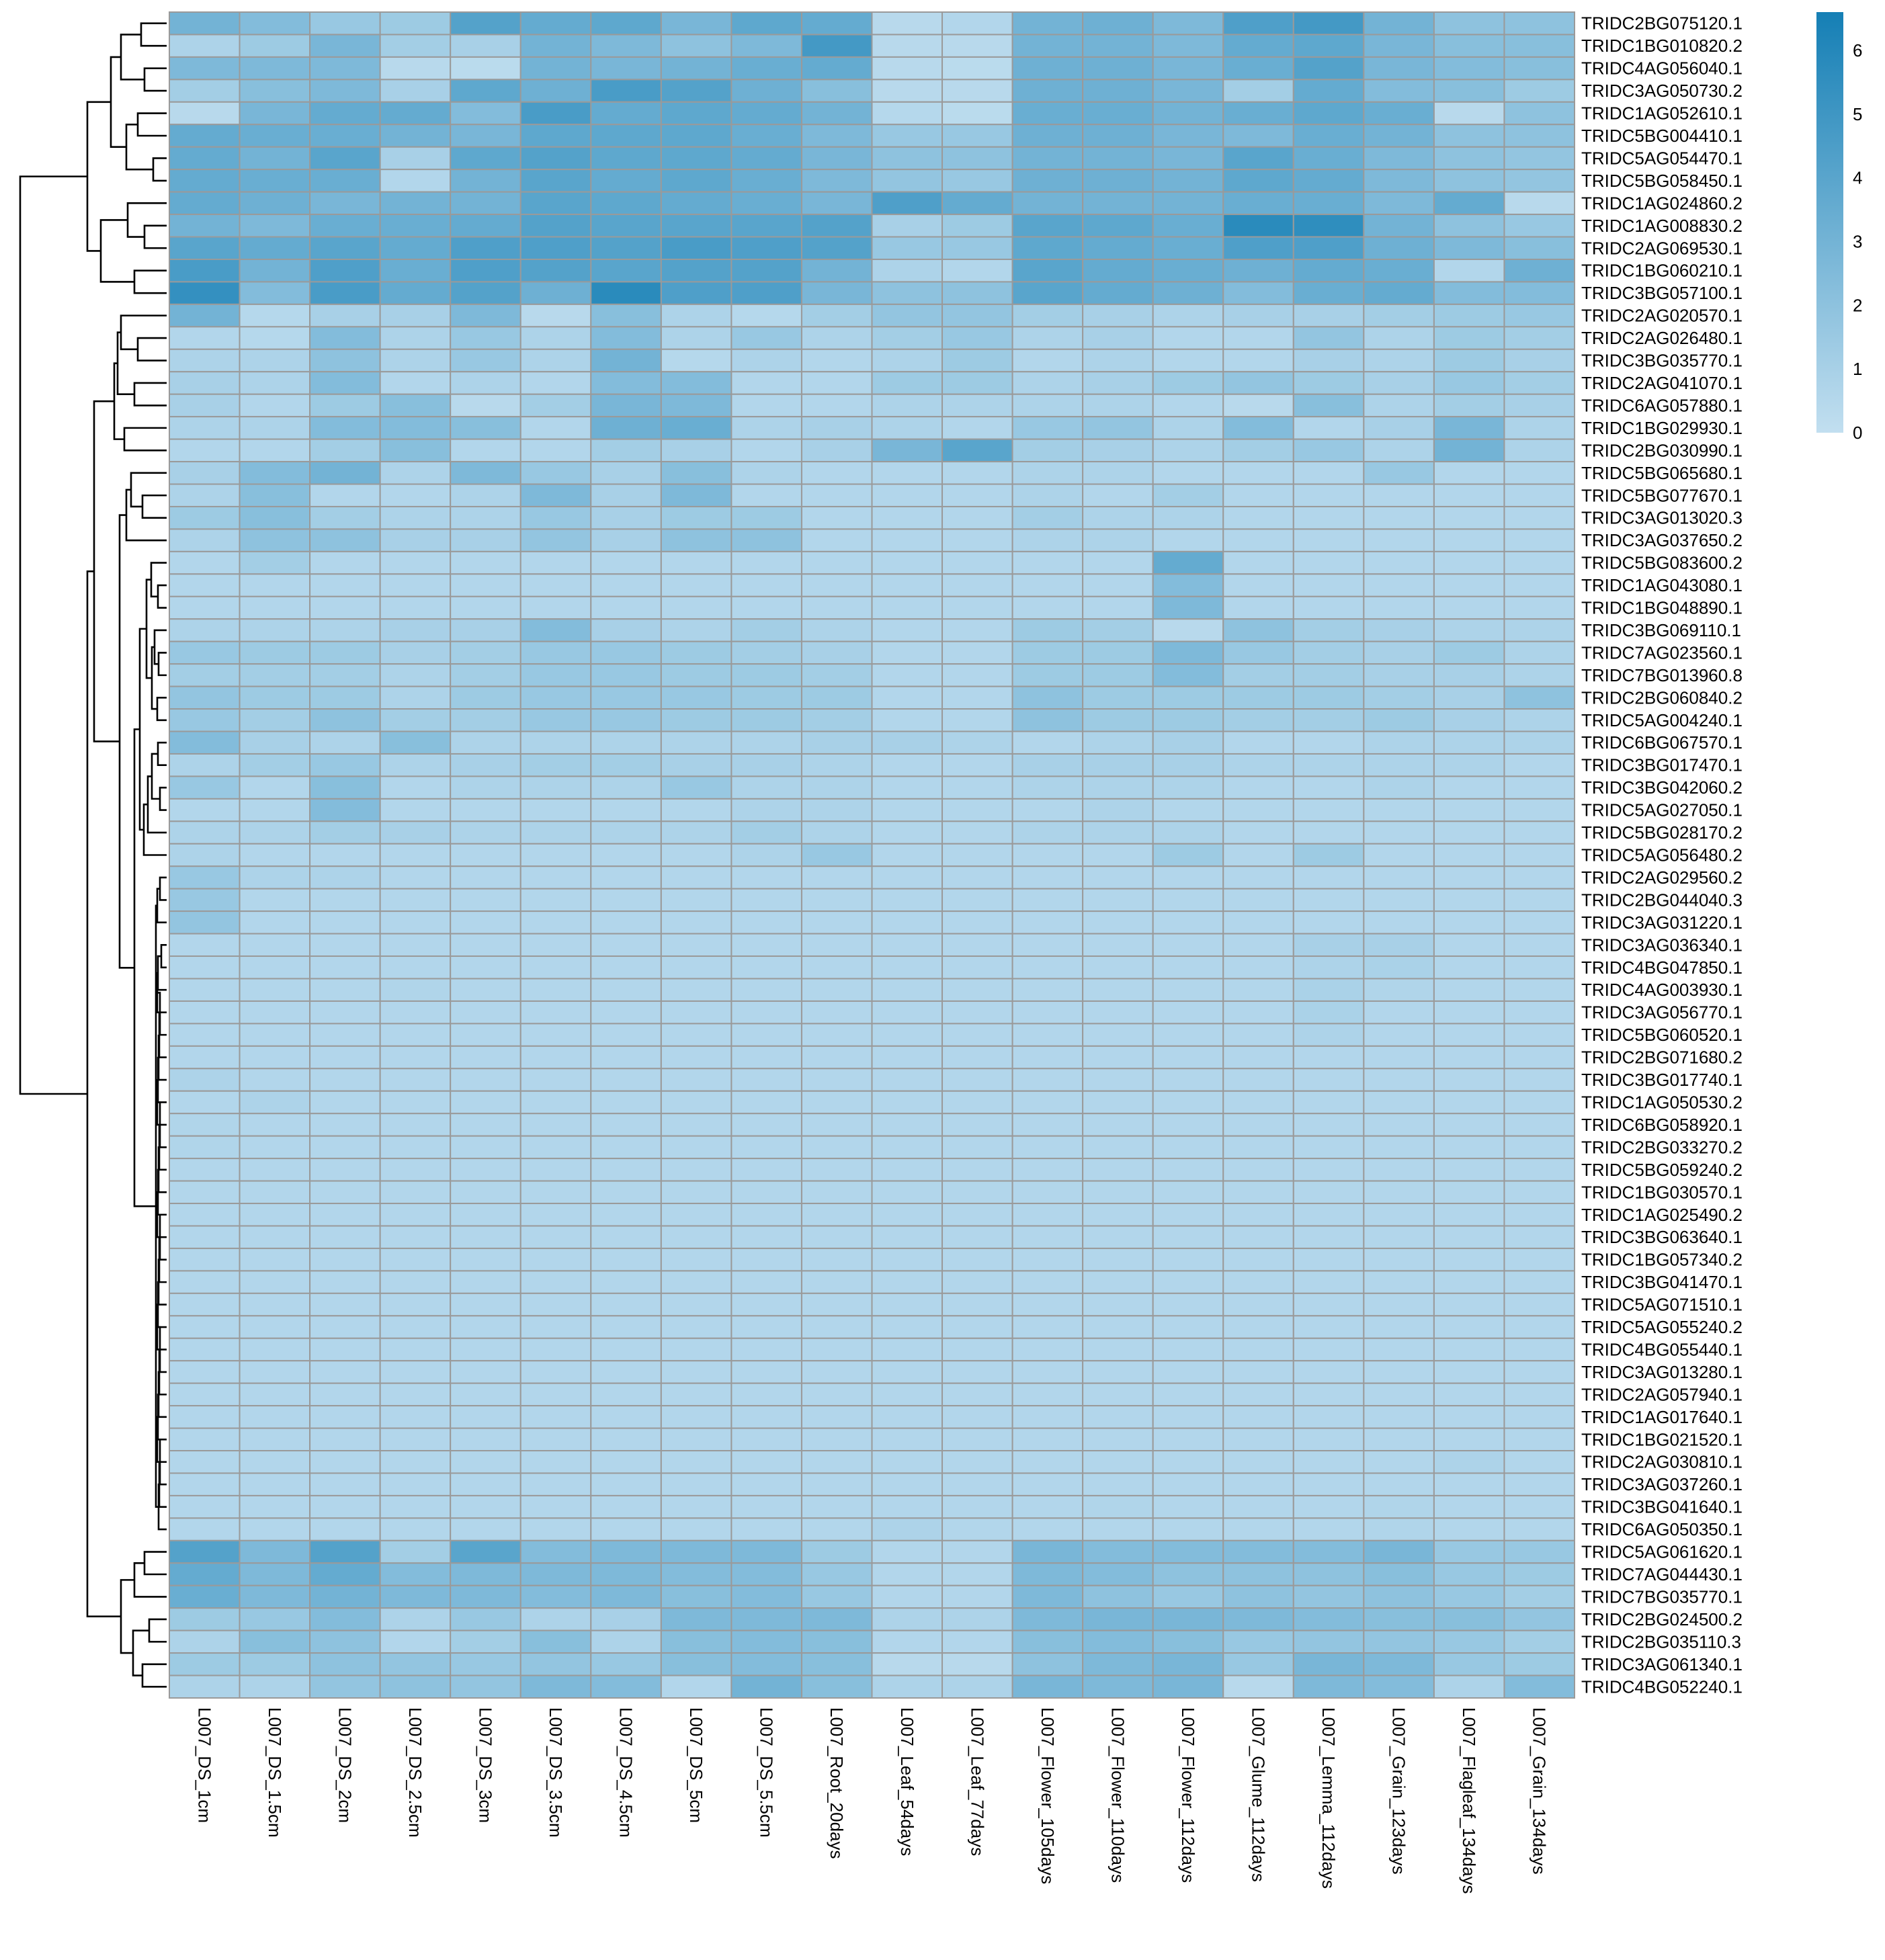 The height and width of the screenshot is (1960, 1885). I want to click on row-label: TRIDC3BG042060.2, so click(1662, 787).